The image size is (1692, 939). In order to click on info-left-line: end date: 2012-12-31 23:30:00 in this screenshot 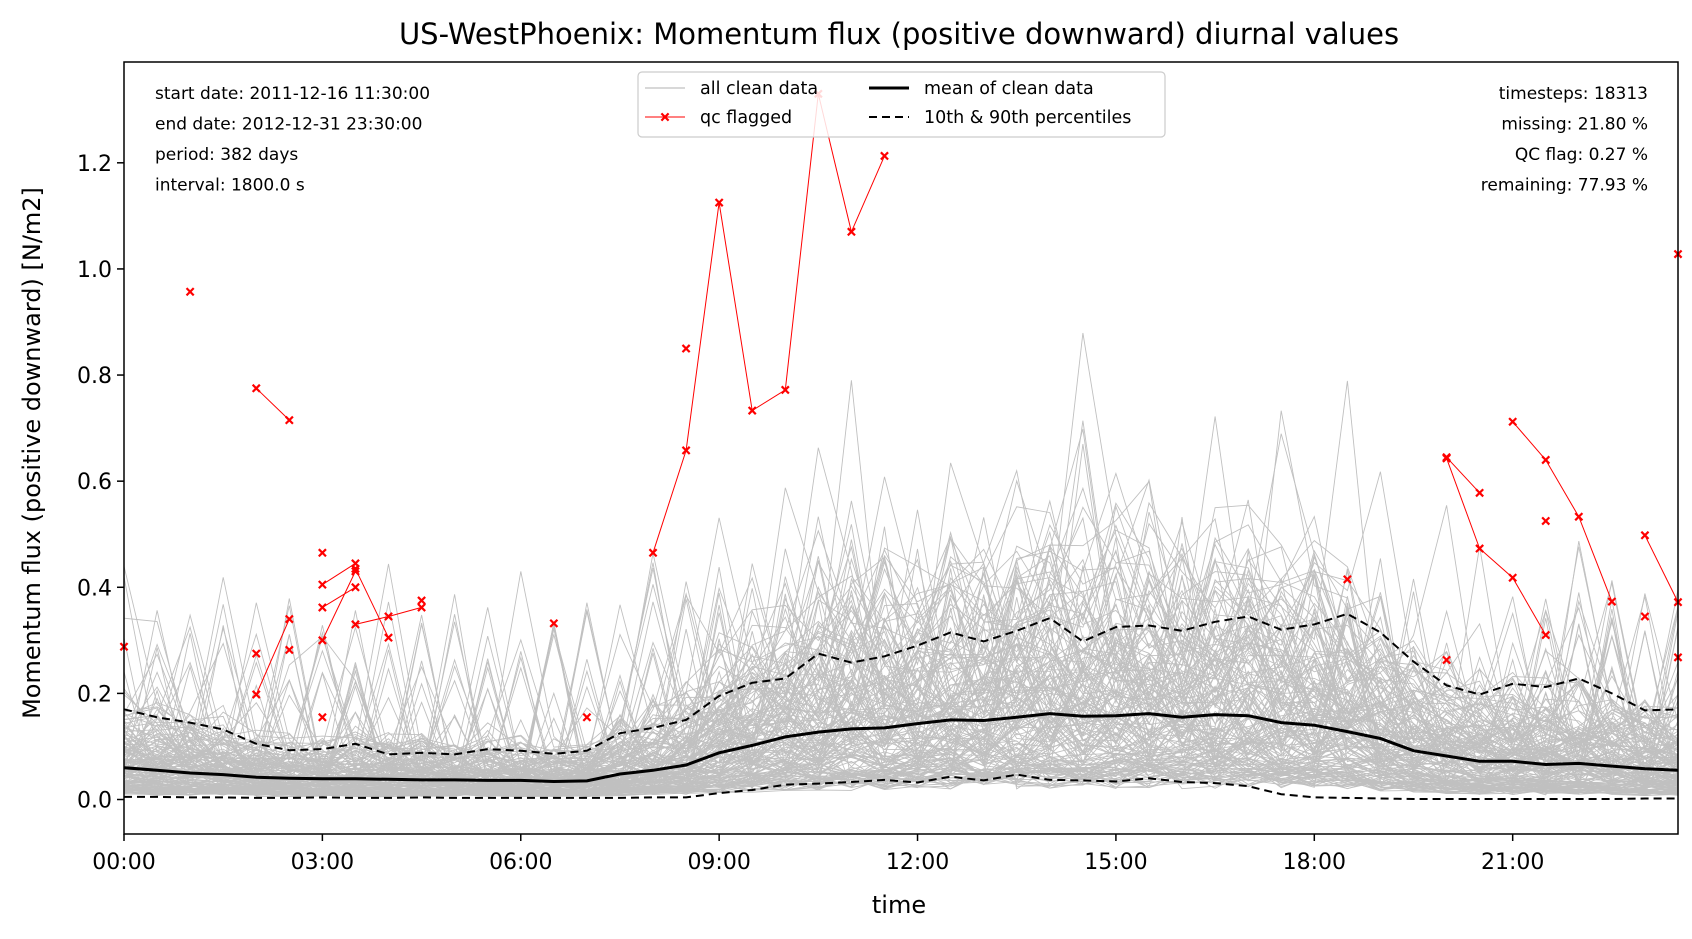, I will do `click(288, 125)`.